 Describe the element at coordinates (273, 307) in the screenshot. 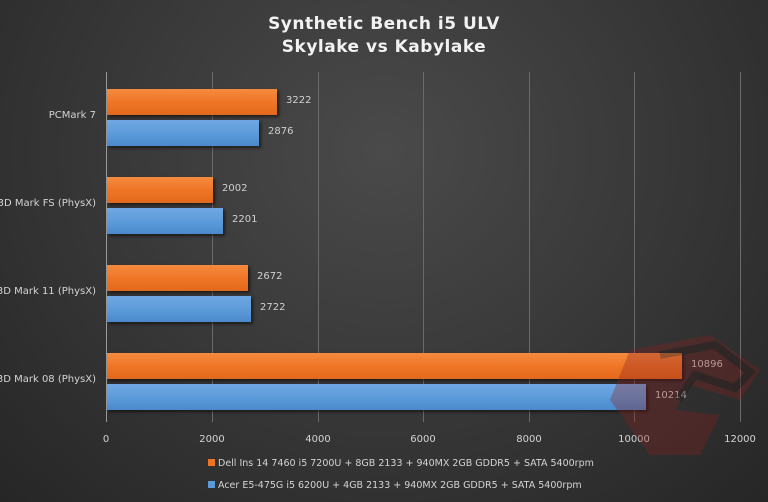

I see `value-label: 2722` at that location.